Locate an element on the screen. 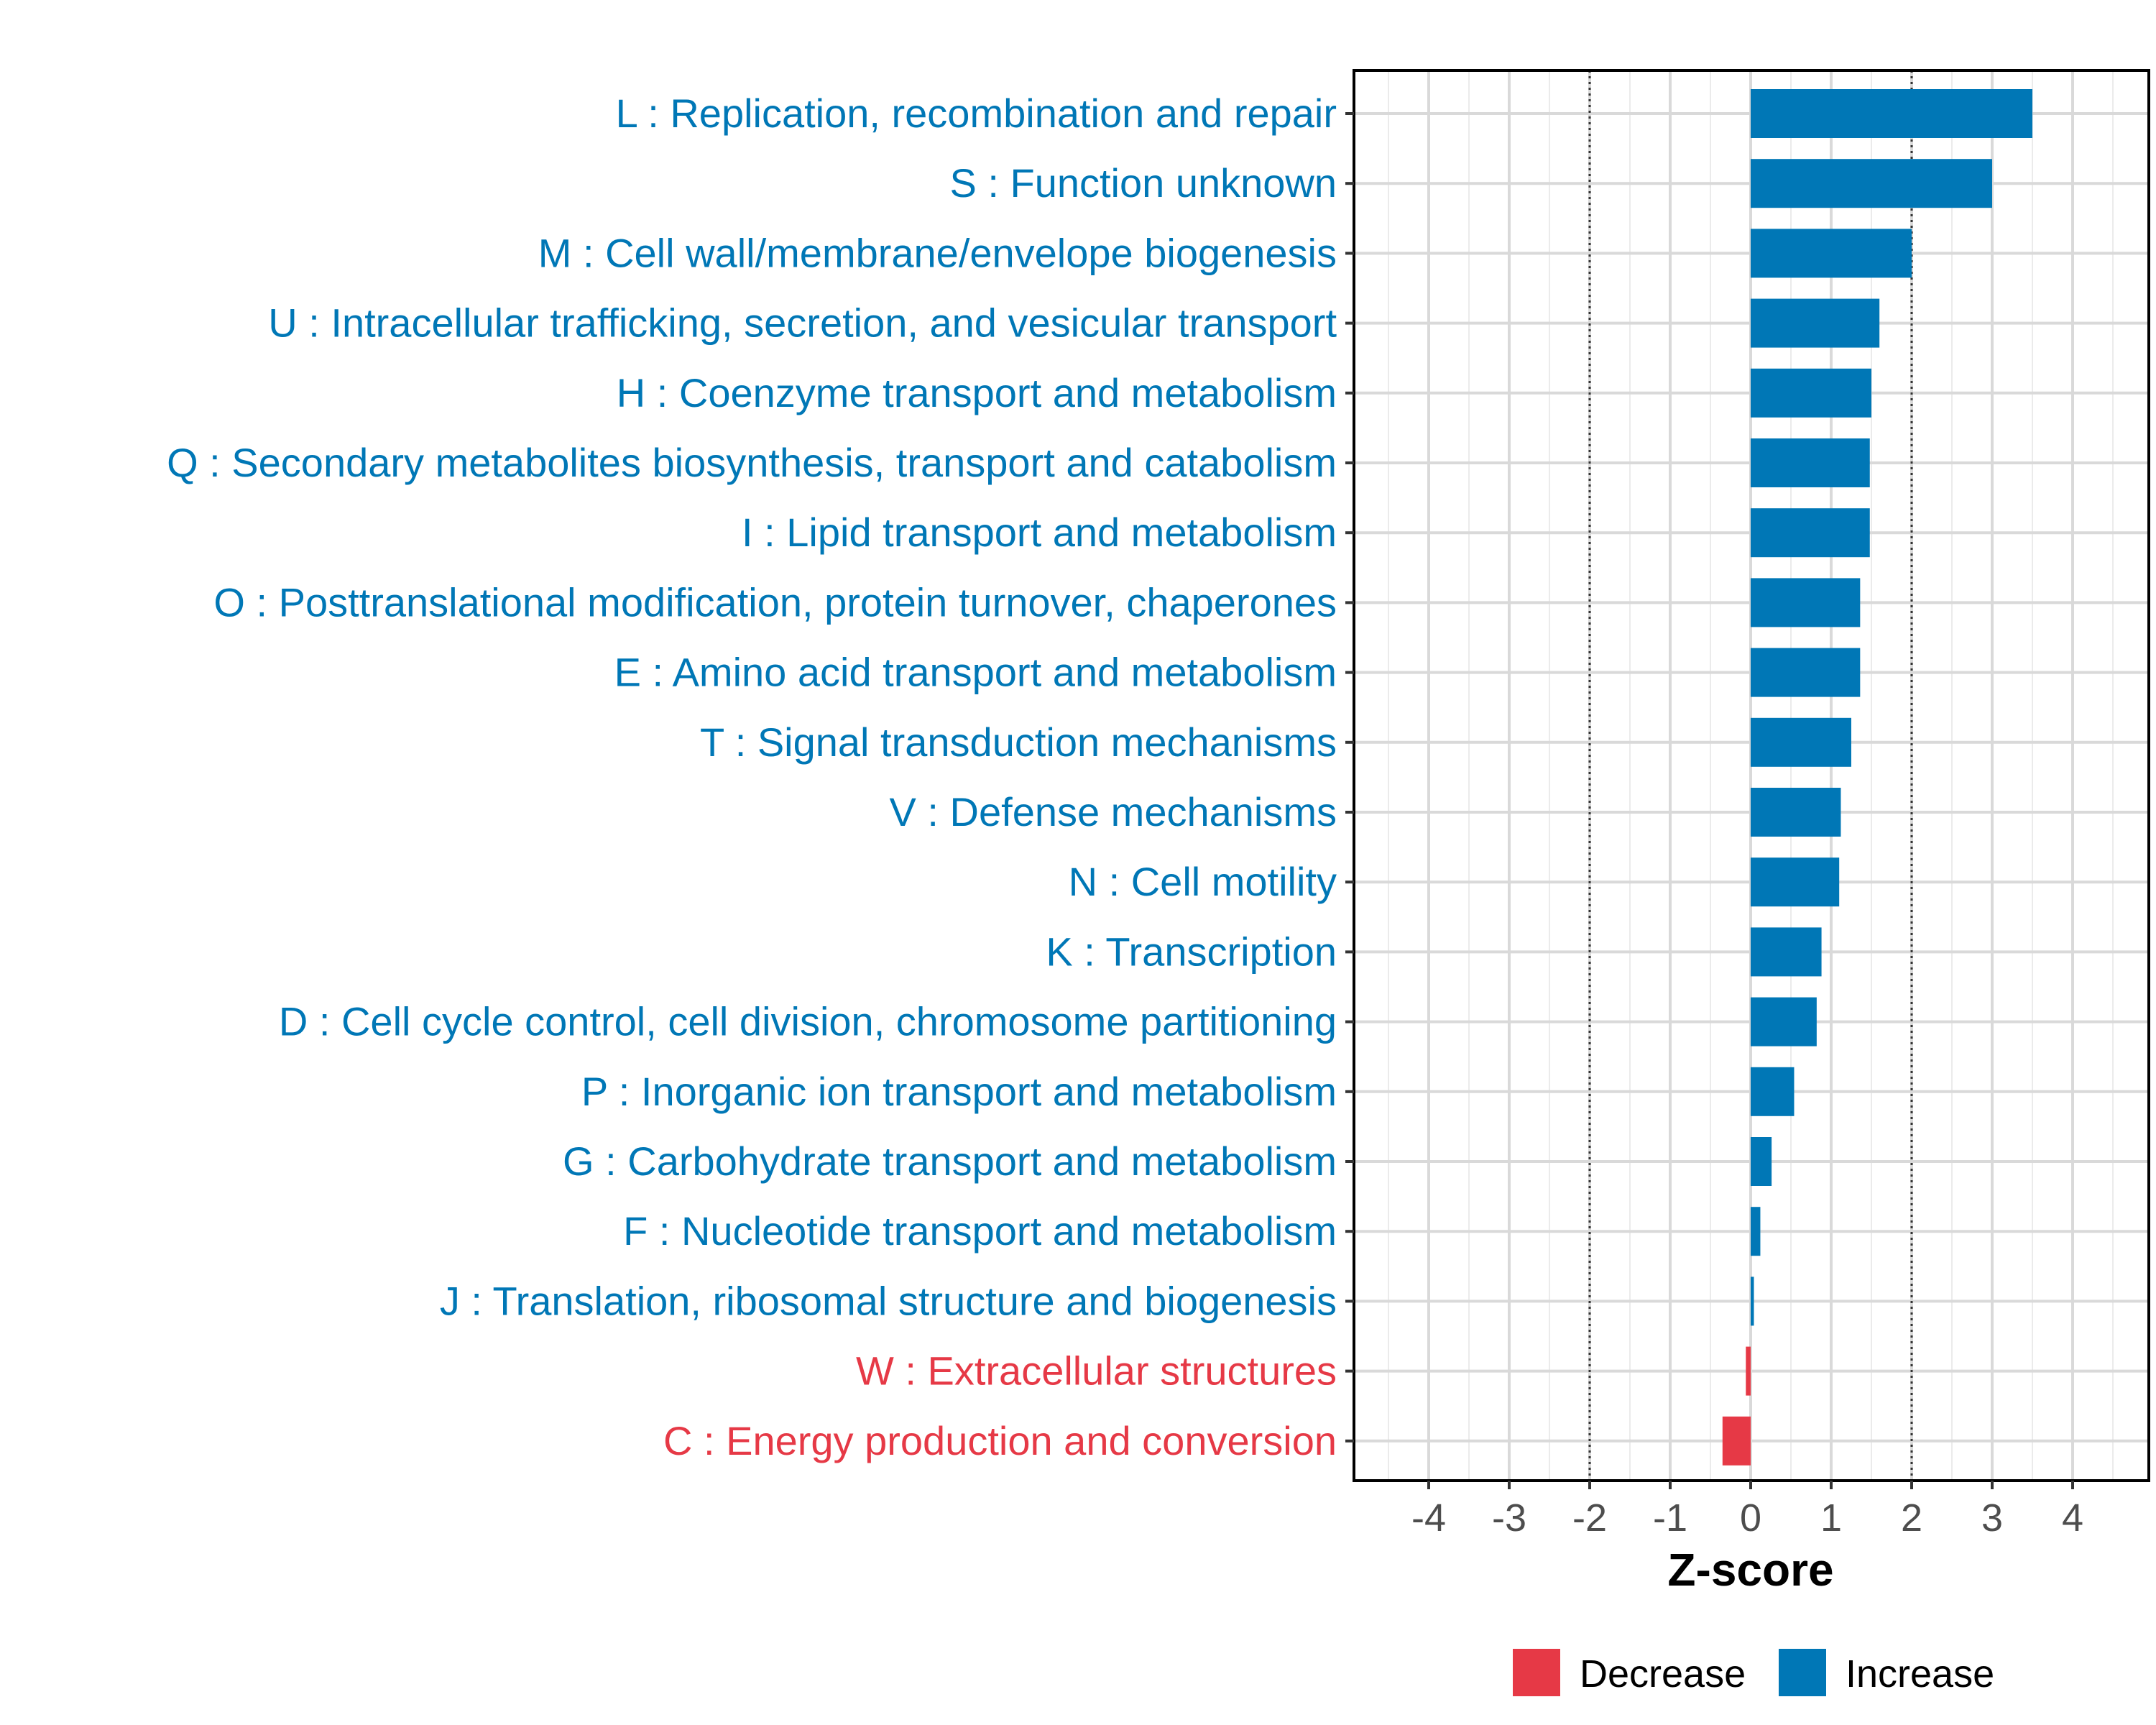 This screenshot has width=2156, height=1725. x-tick-label: -2 is located at coordinates (1590, 1518).